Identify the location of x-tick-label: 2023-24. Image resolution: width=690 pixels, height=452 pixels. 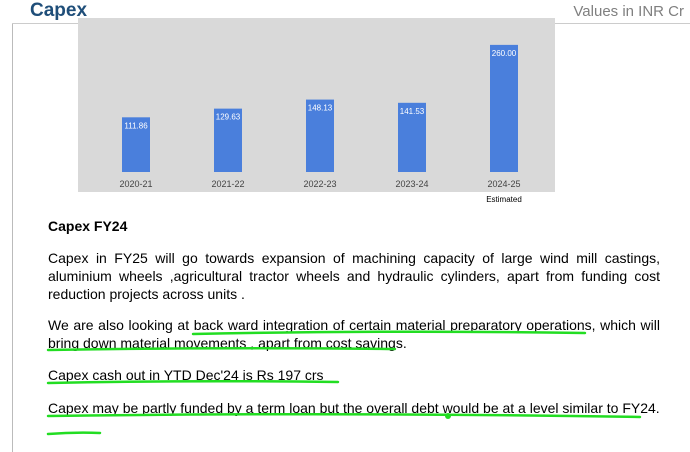
(411, 184).